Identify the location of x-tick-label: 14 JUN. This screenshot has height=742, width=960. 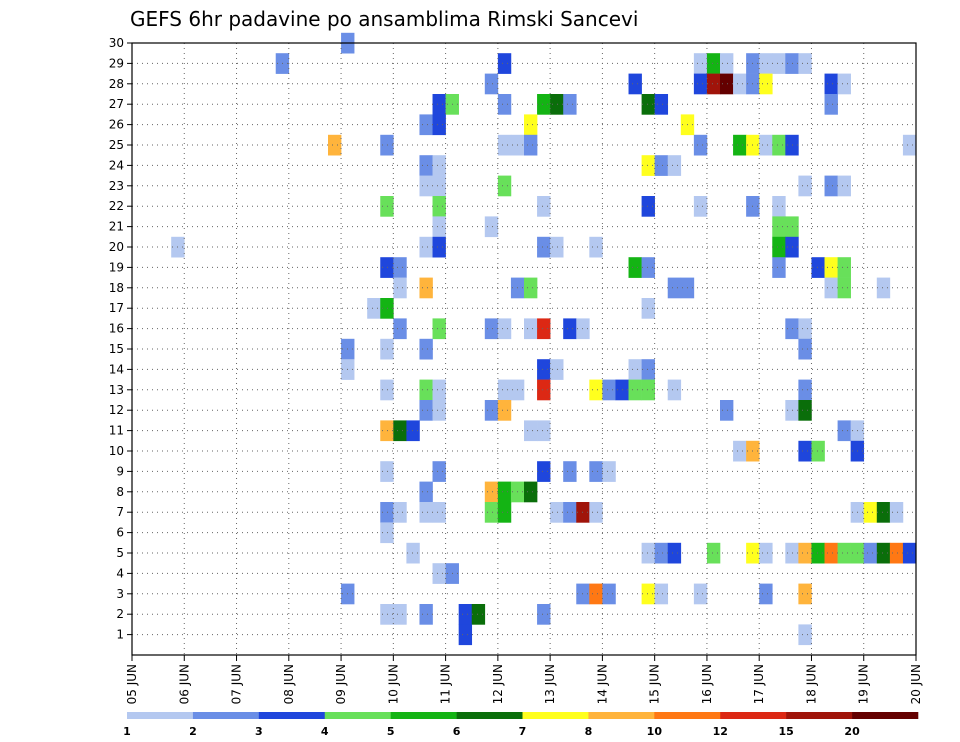
(602, 684).